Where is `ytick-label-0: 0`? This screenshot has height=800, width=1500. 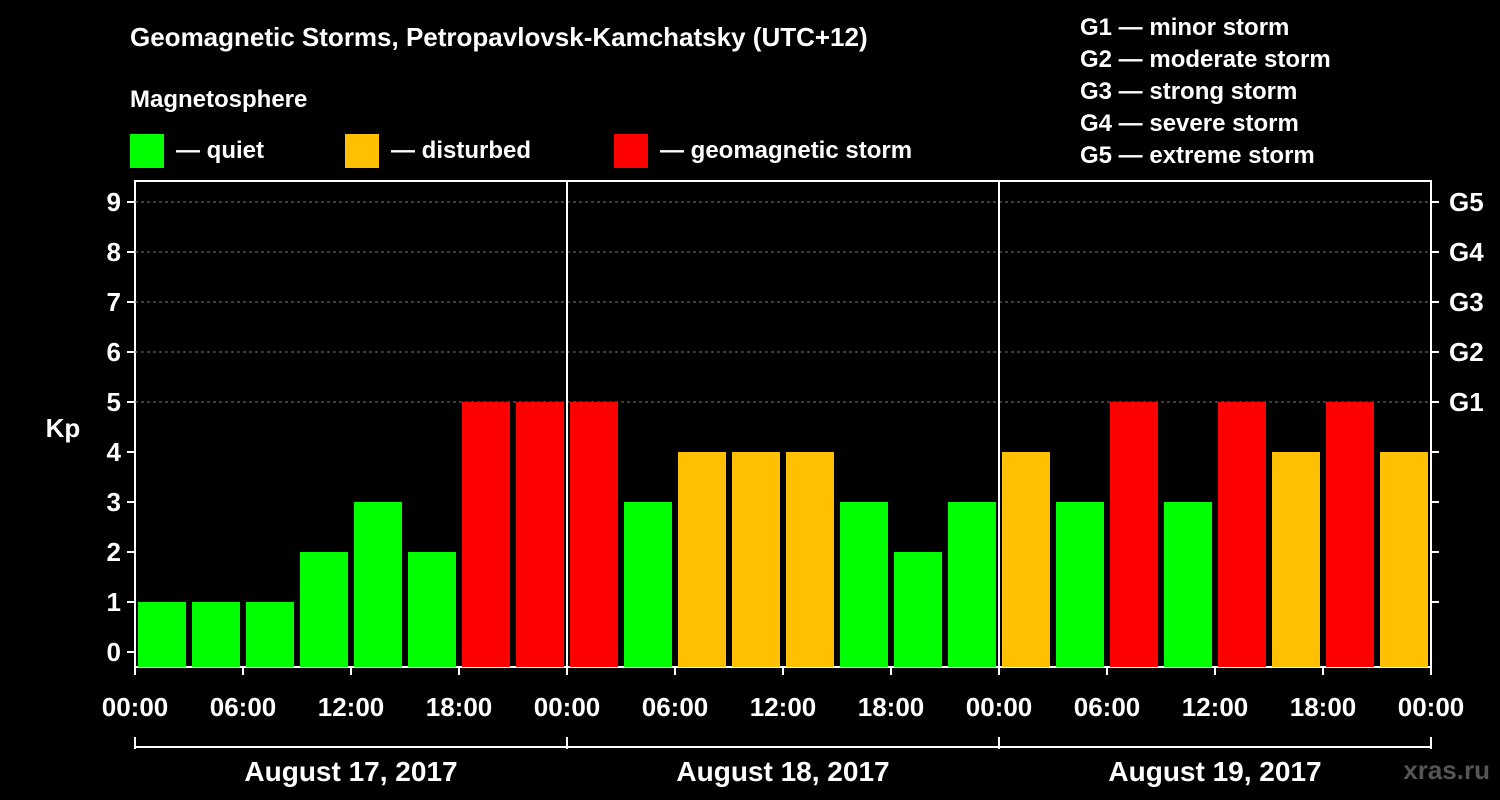 ytick-label-0: 0 is located at coordinates (114, 652).